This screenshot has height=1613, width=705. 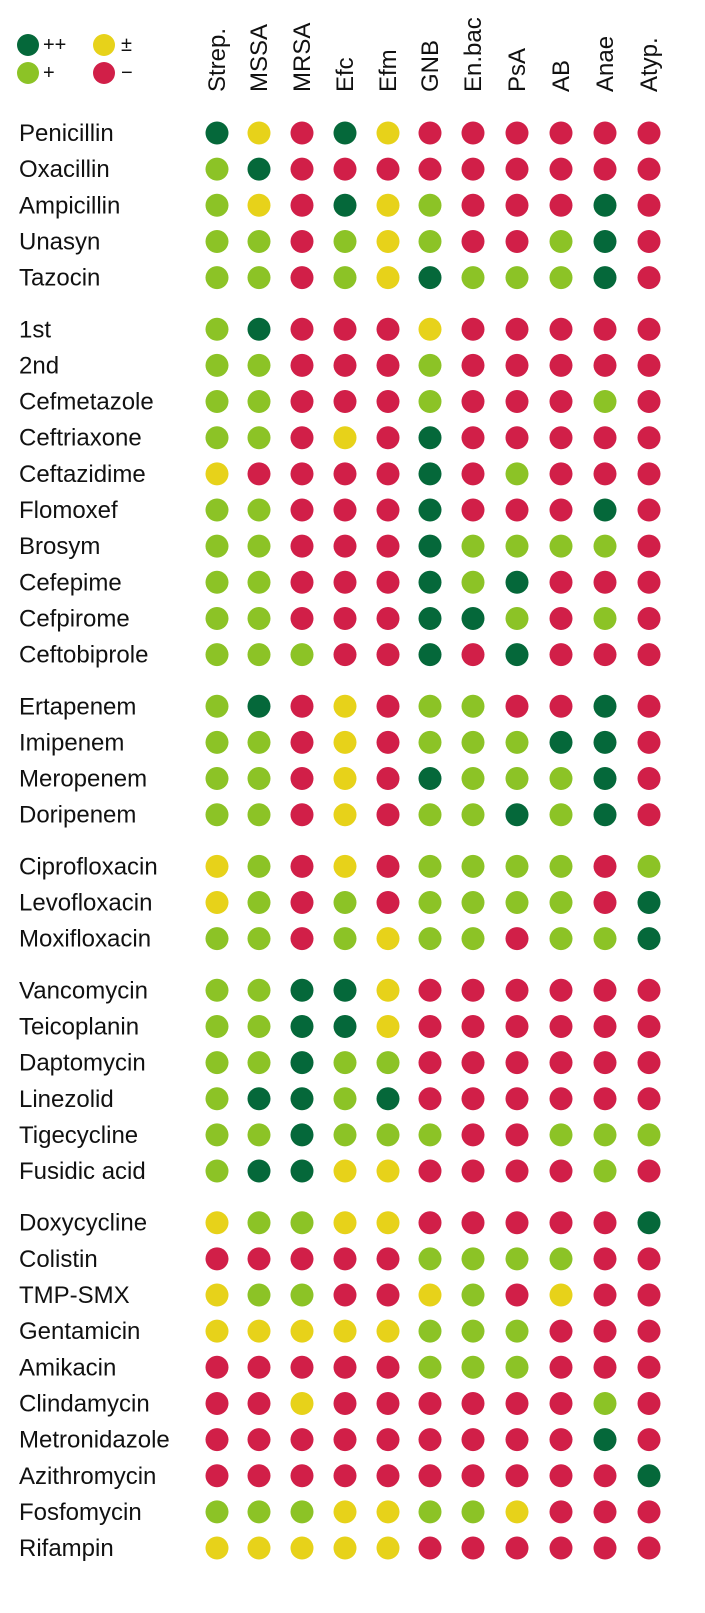 I want to click on column-header-mrsa: MRSA, so click(x=302, y=57).